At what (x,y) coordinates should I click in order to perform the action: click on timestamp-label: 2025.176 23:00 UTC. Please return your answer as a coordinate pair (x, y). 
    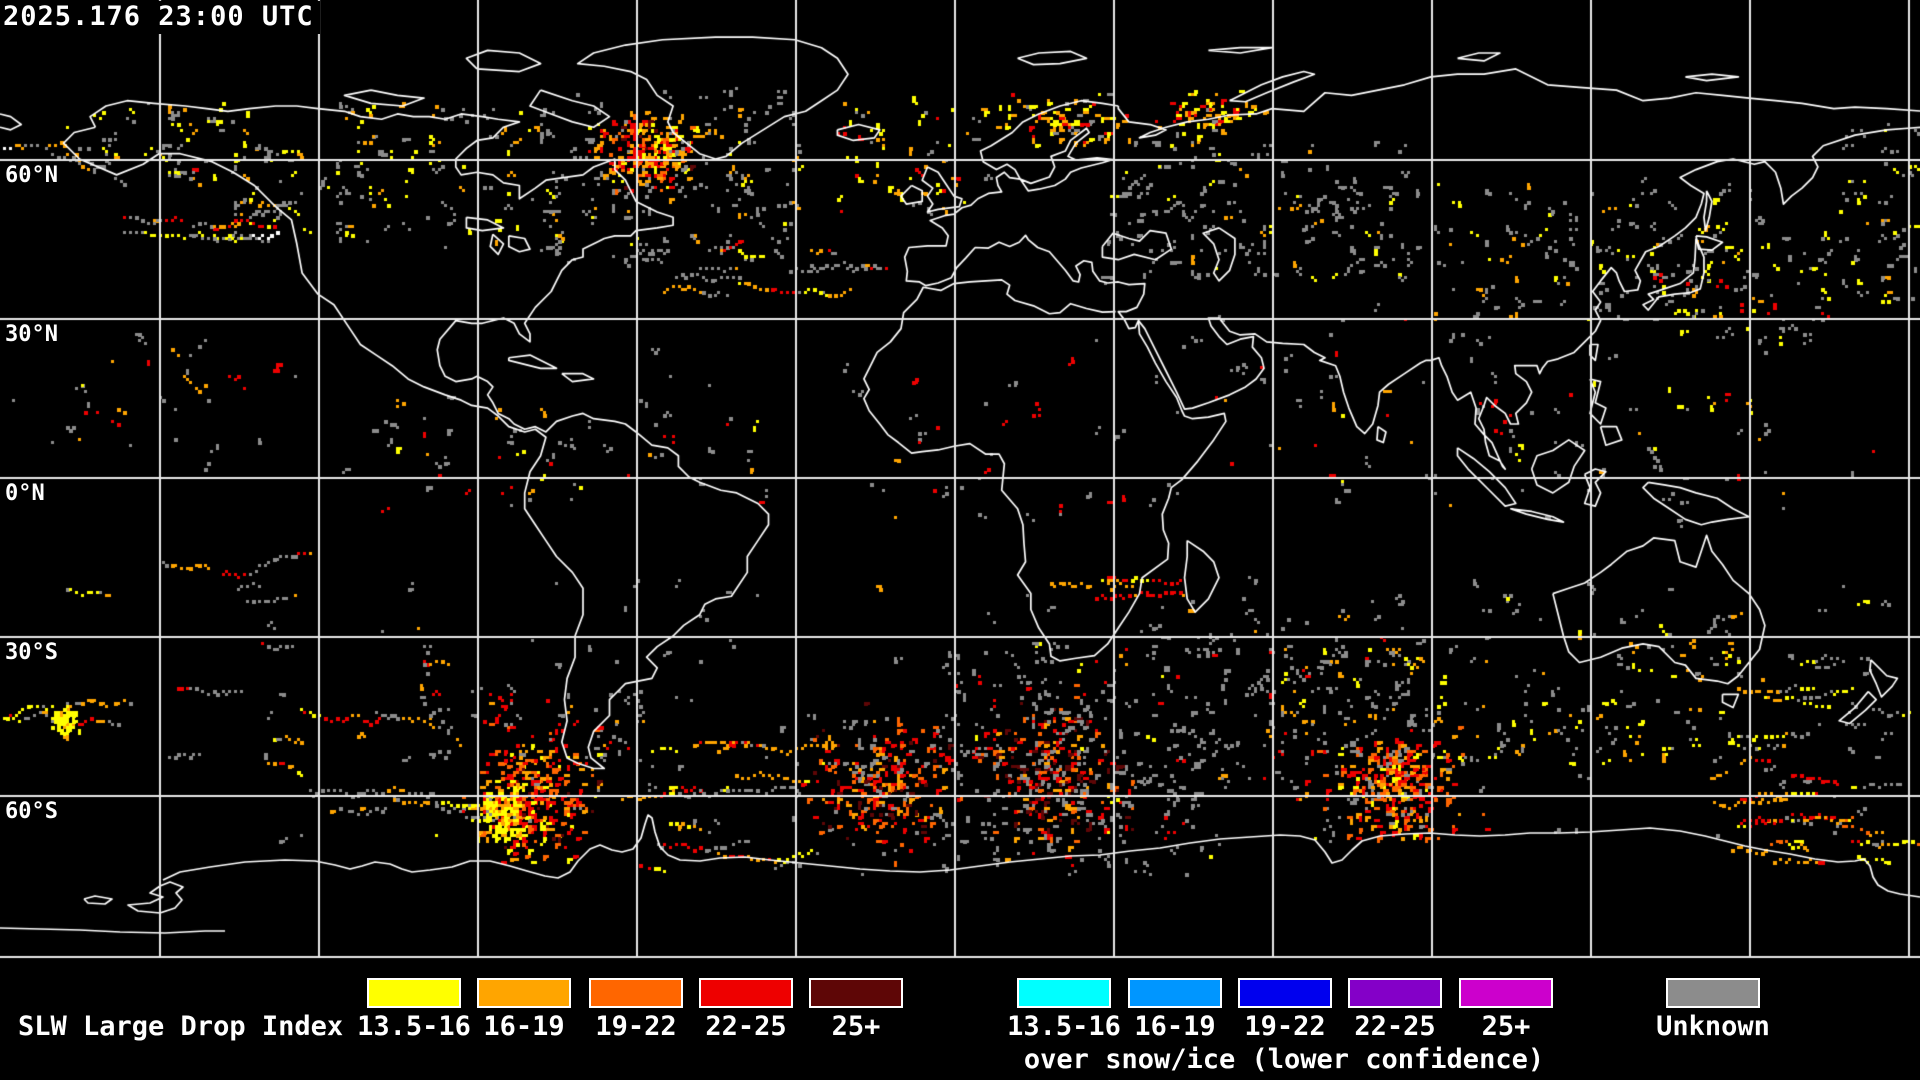
    Looking at the image, I should click on (161, 17).